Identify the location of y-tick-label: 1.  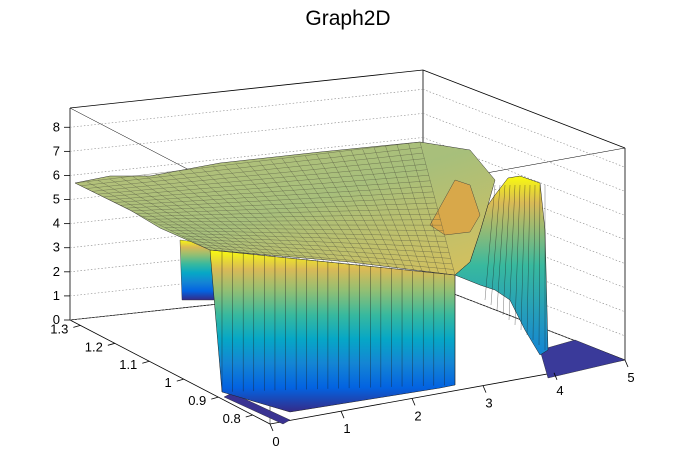
(168, 382).